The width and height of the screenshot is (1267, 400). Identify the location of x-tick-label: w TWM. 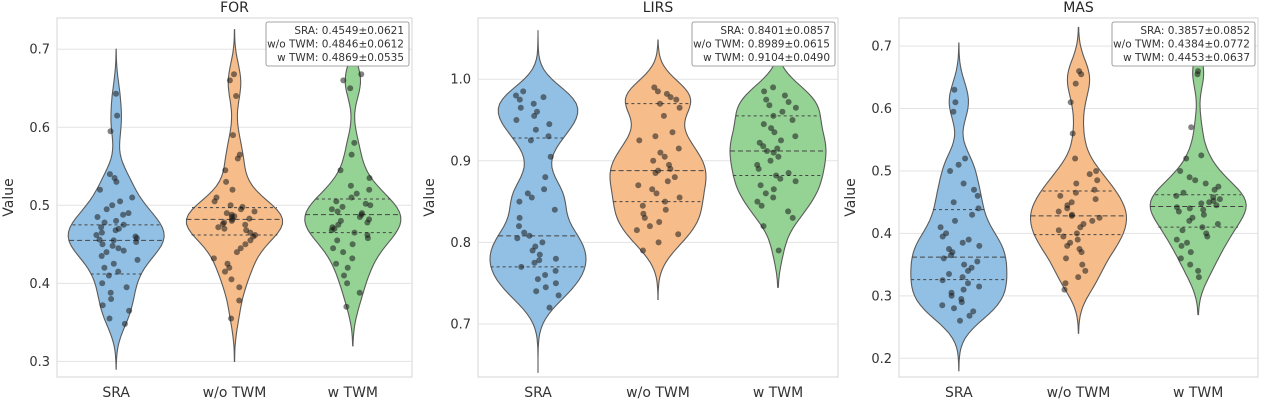
(778, 392).